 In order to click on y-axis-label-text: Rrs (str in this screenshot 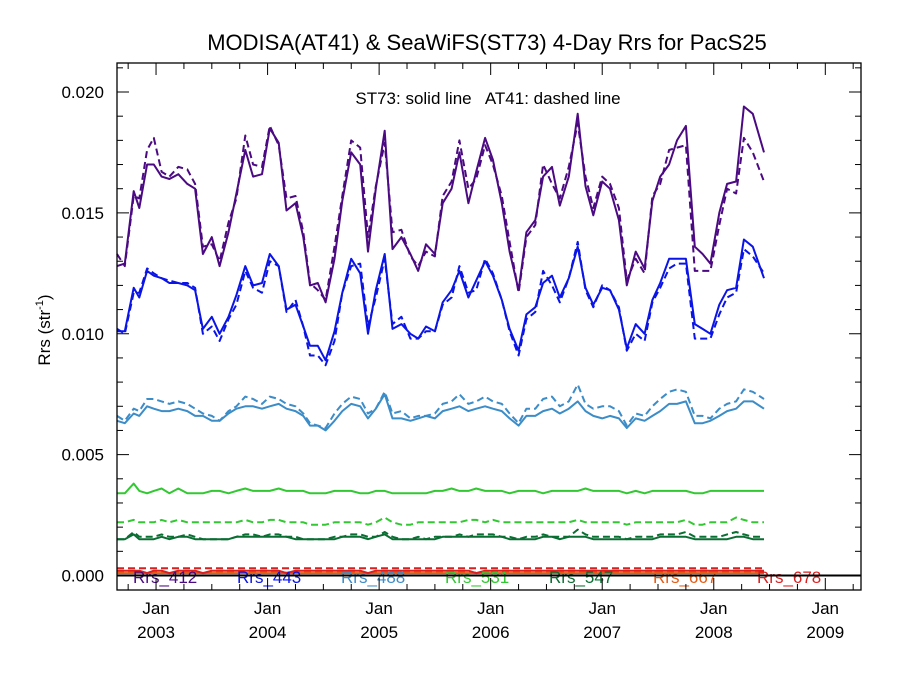, I will do `click(44, 338)`.